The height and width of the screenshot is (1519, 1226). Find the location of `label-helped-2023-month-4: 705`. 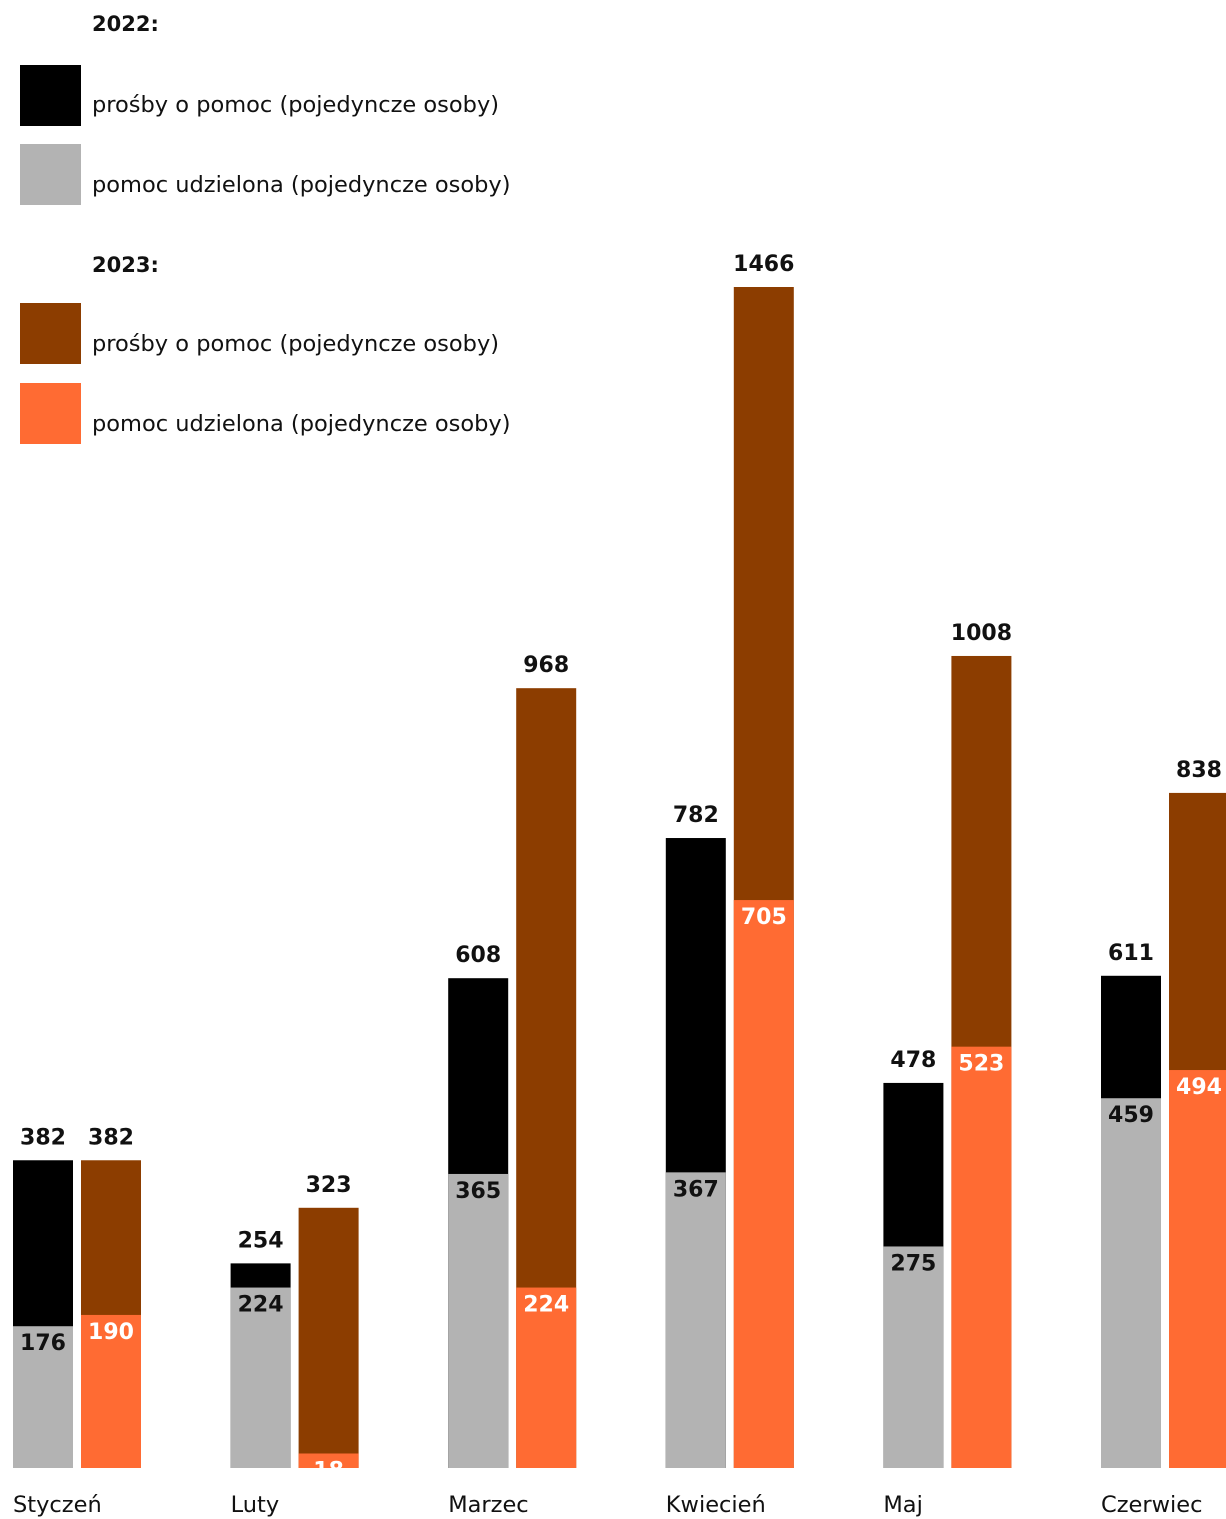

label-helped-2023-month-4: 705 is located at coordinates (764, 917).